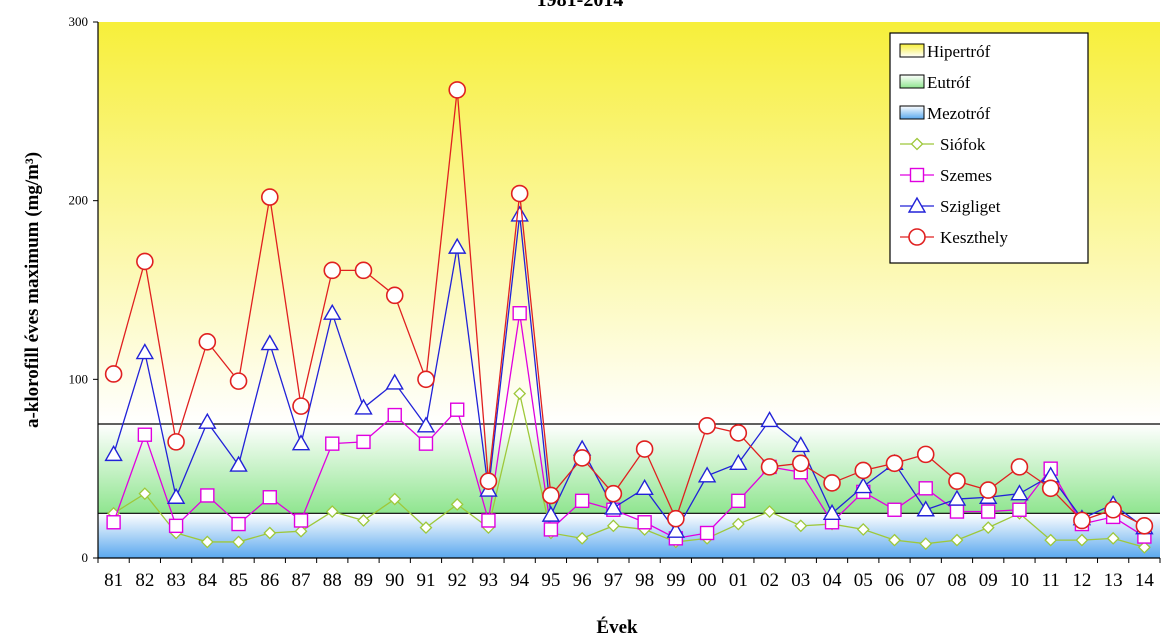 This screenshot has height=643, width=1161. Describe the element at coordinates (269, 580) in the screenshot. I see `x-tick-label: 86` at that location.